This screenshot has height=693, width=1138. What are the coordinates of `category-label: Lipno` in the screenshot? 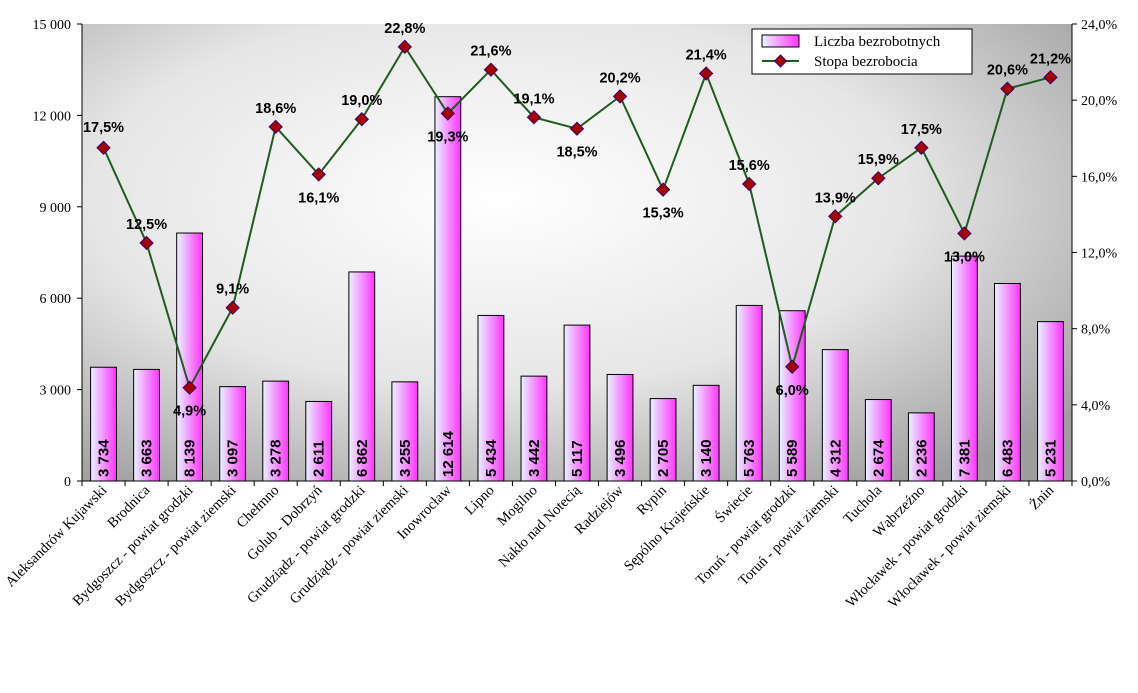 It's located at (480, 501).